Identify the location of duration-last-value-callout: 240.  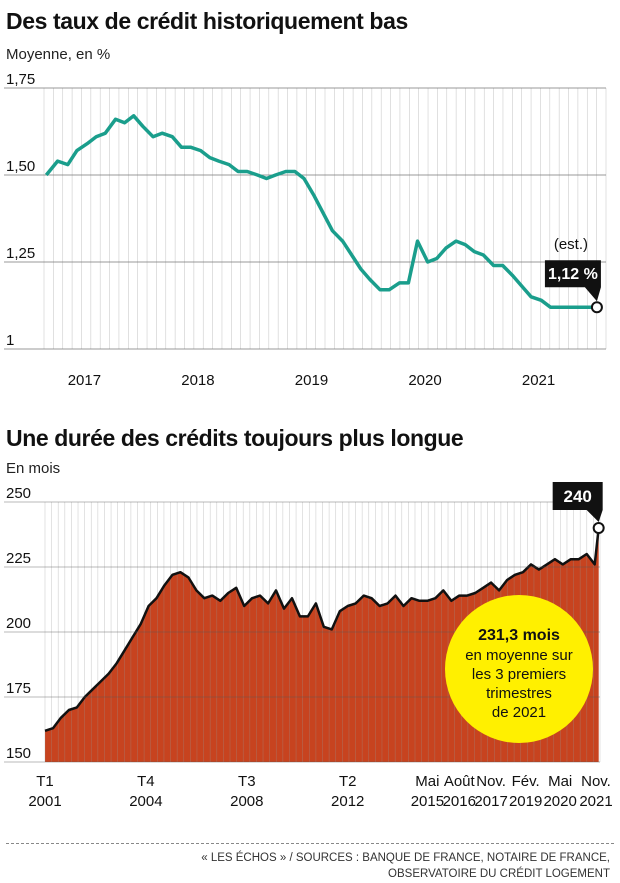
(577, 502).